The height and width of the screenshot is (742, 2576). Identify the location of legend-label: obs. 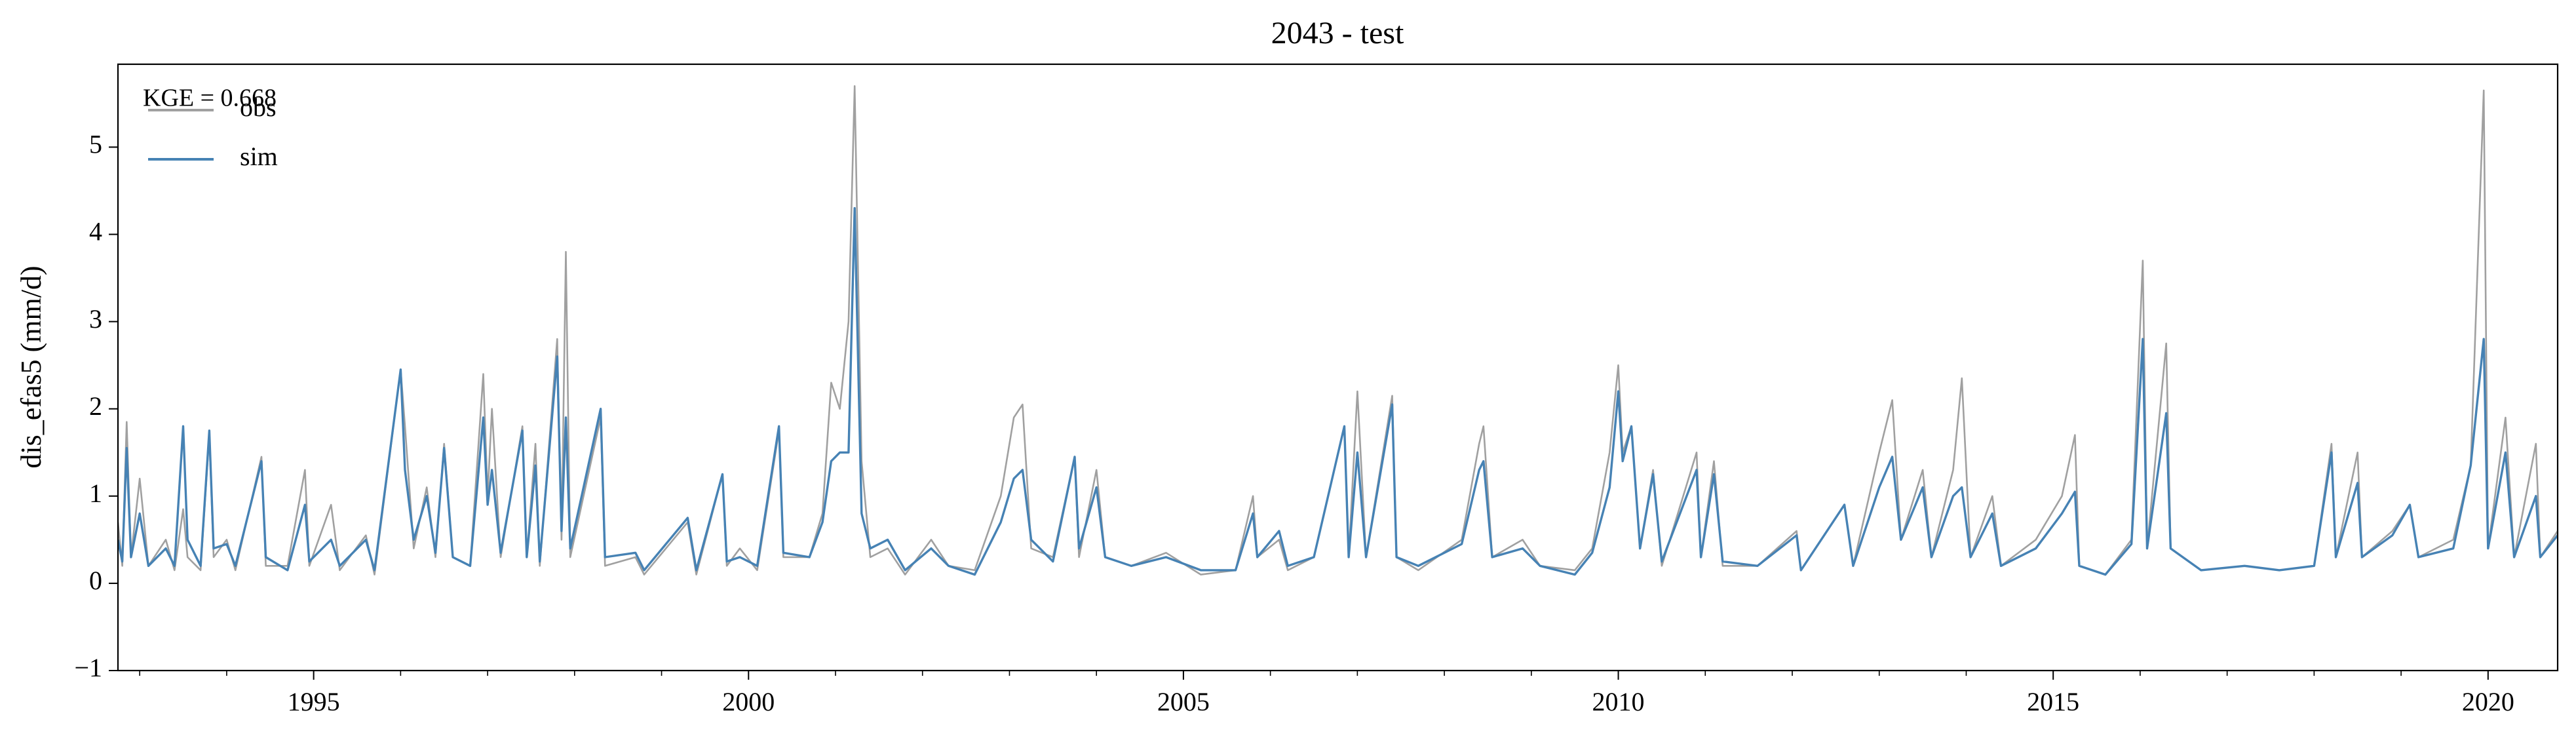
(258, 107).